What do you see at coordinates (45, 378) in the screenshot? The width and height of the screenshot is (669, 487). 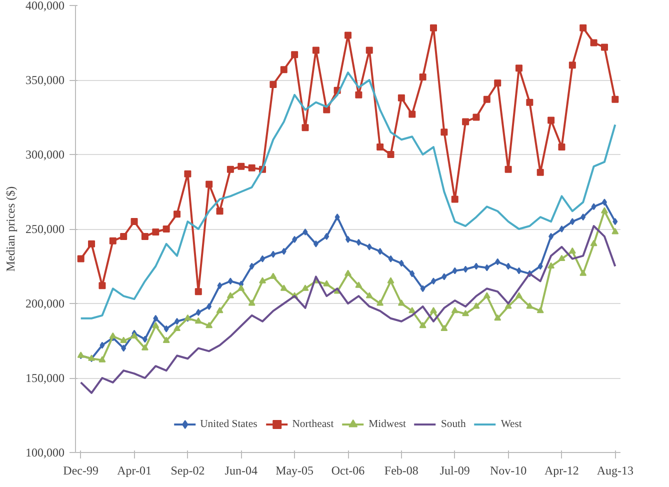 I see `y-tick-label: 150,000` at bounding box center [45, 378].